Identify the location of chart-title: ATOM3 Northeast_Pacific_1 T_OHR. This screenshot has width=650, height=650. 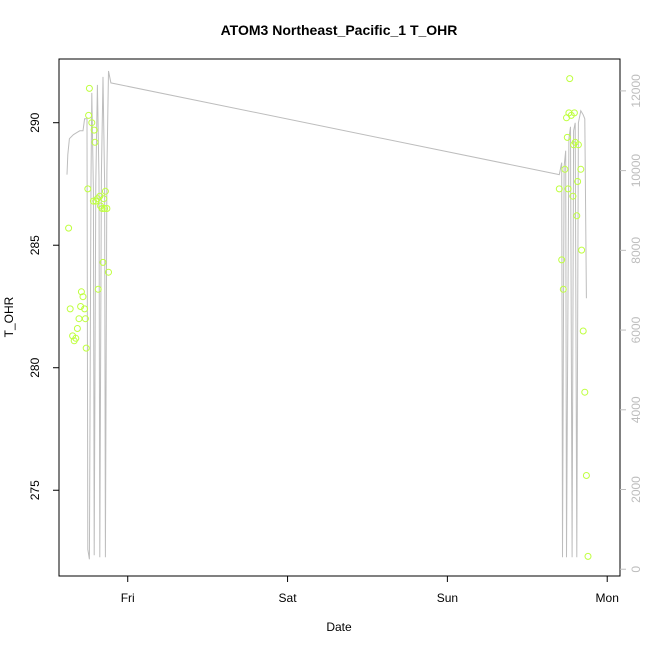
(339, 30).